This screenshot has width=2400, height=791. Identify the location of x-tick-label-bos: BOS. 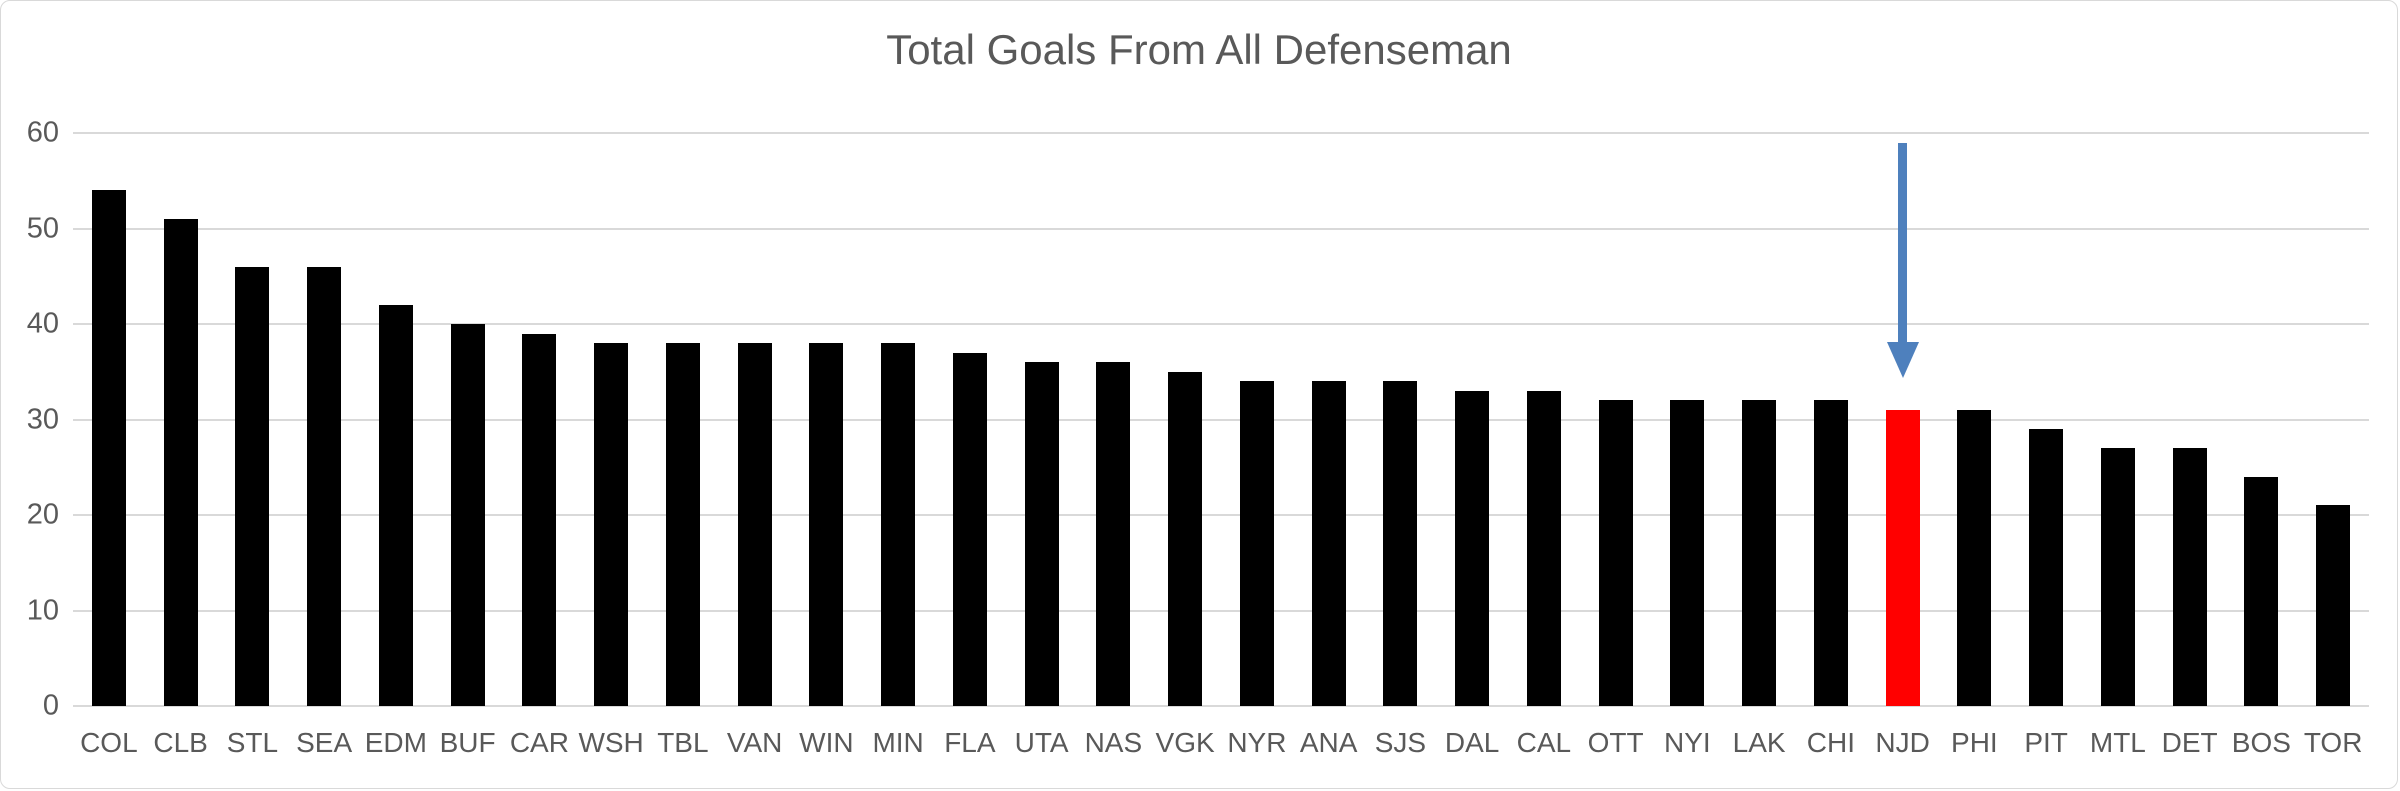
(2261, 742).